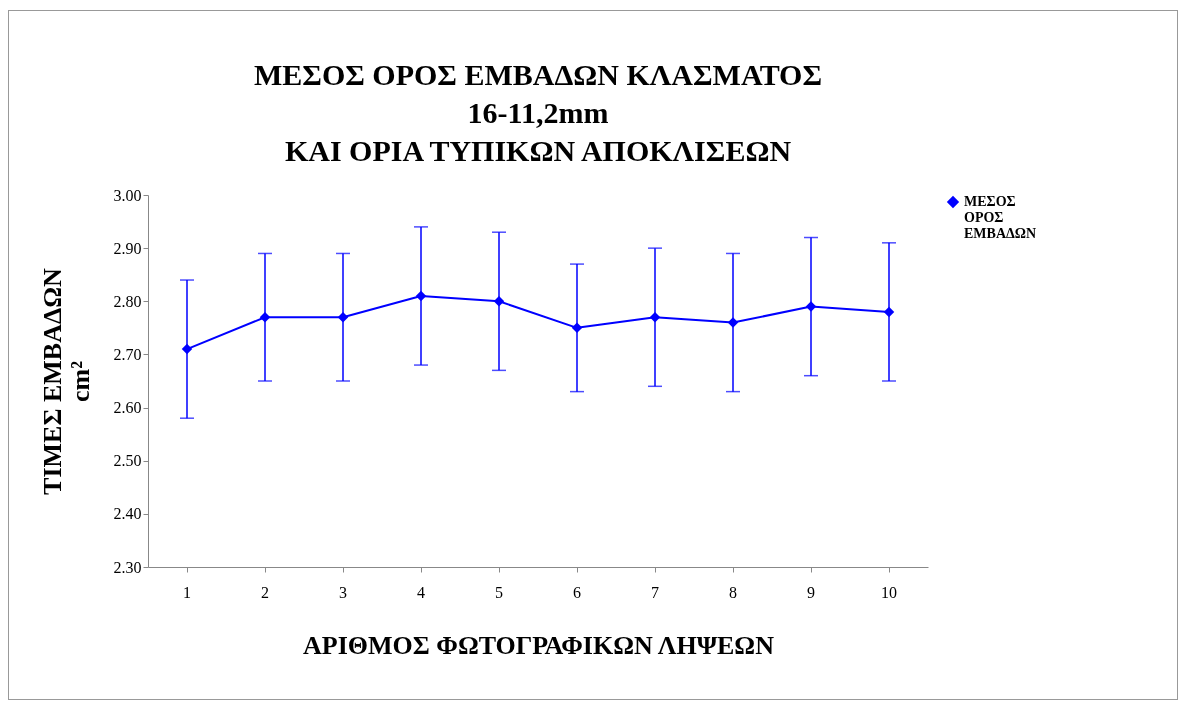 This screenshot has width=1187, height=702. I want to click on x-tick-label: 6, so click(577, 592).